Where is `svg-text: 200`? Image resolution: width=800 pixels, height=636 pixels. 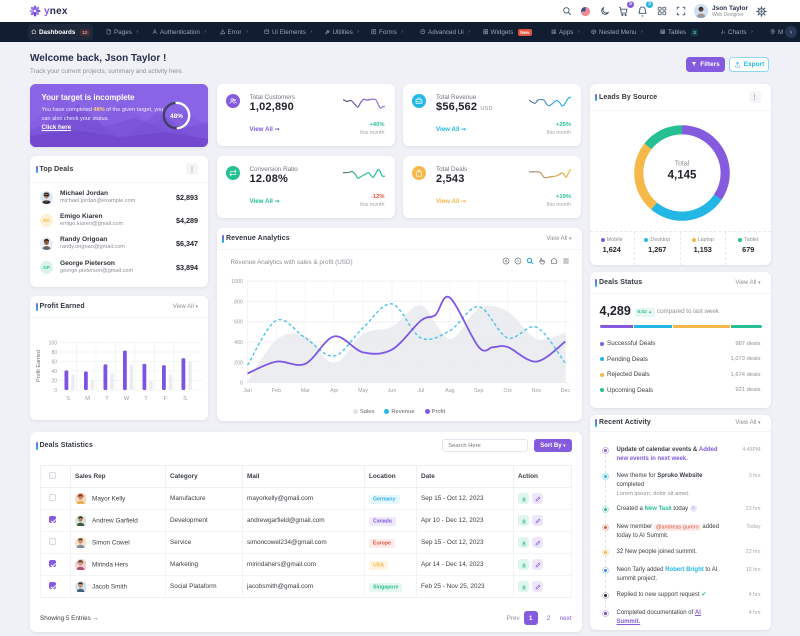 svg-text: 200 is located at coordinates (238, 363).